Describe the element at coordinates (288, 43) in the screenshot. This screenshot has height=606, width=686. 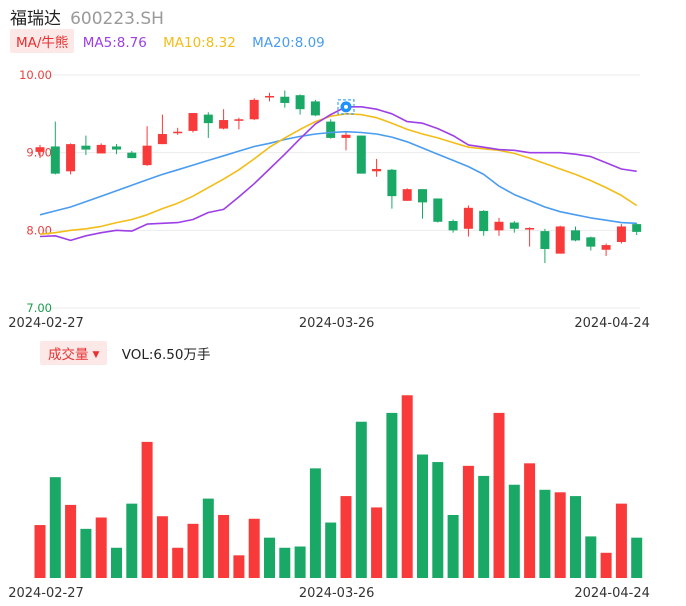
I see `ma20-value: MA20:8.09` at that location.